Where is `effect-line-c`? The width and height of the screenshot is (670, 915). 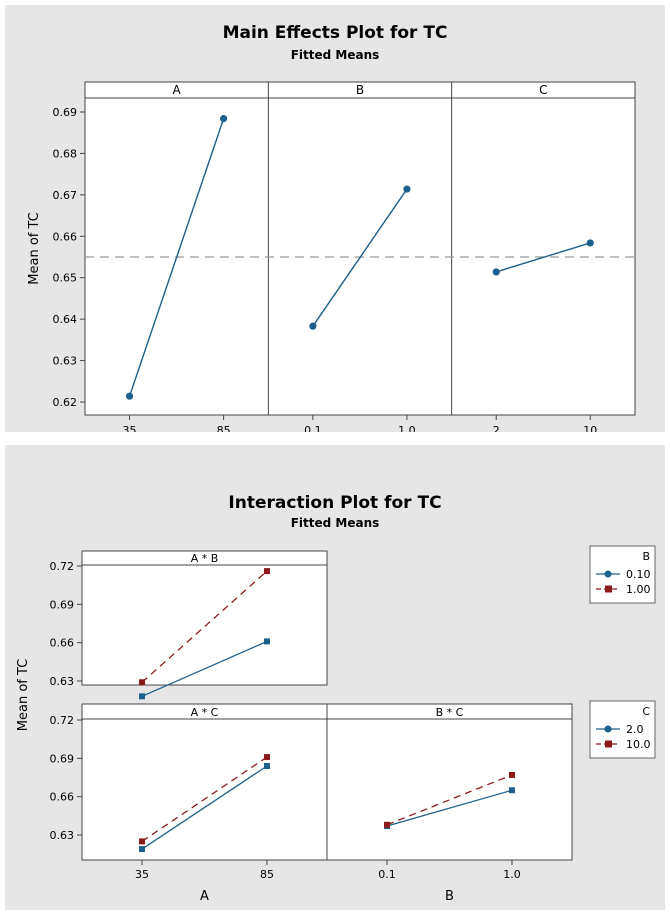 effect-line-c is located at coordinates (543, 257).